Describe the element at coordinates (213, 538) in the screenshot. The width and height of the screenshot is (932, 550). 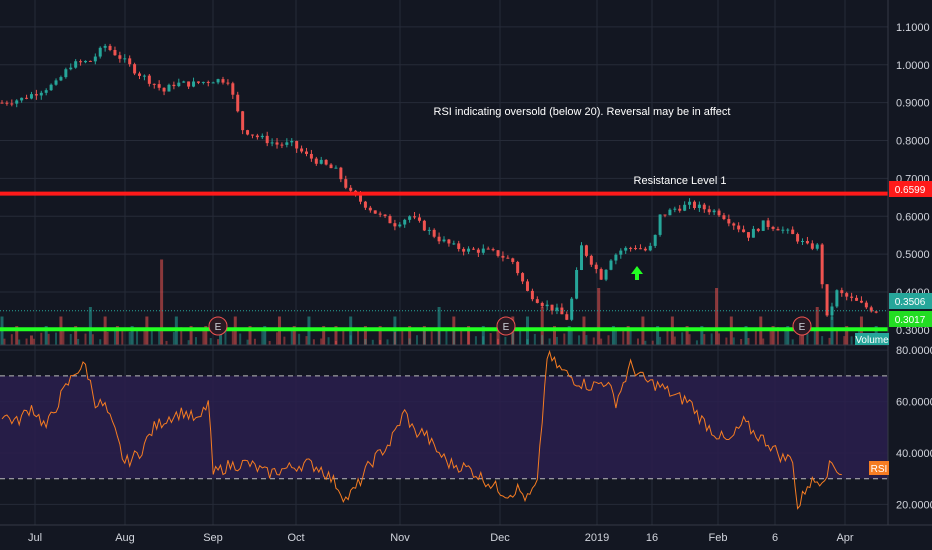
I see `x-tick-label: Sep` at that location.